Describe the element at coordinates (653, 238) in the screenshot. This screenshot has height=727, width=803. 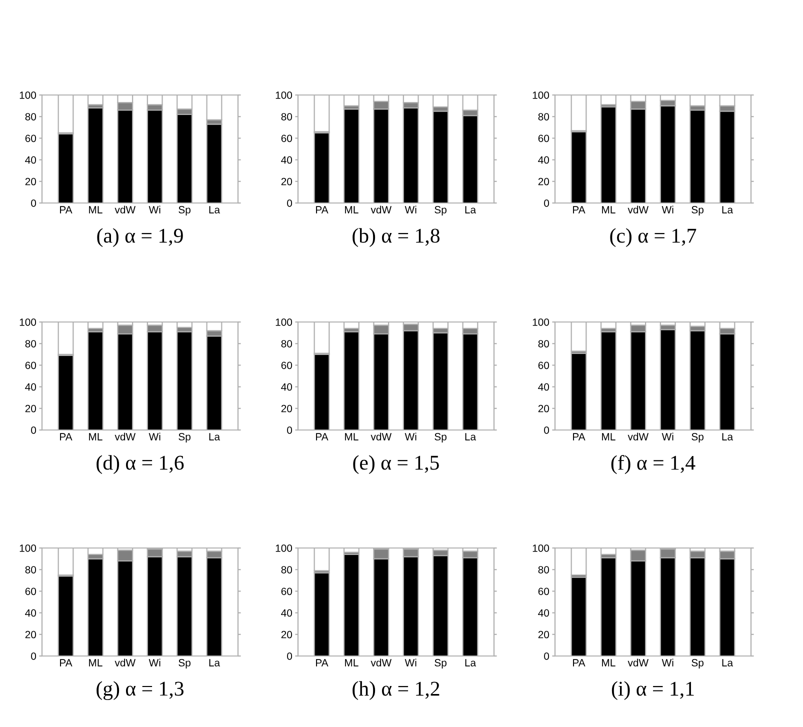
I see `text: (c) α = 1,7` at that location.